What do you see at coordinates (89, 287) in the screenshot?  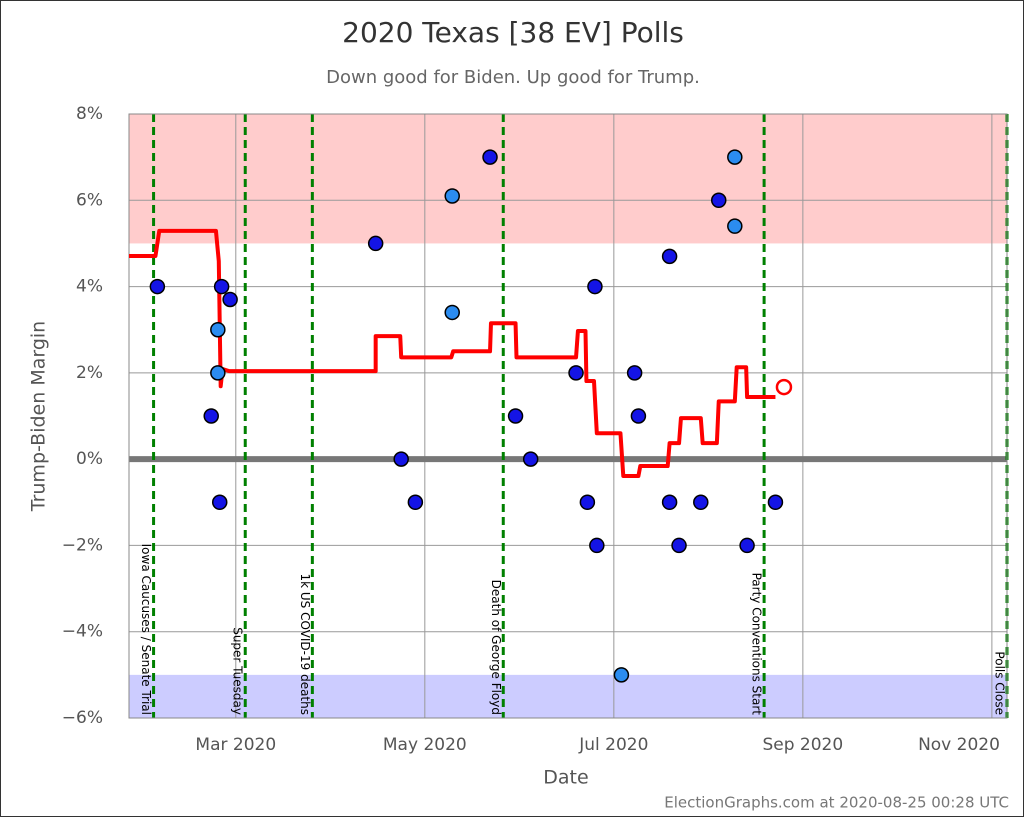 I see `y-tick-label: 4%` at bounding box center [89, 287].